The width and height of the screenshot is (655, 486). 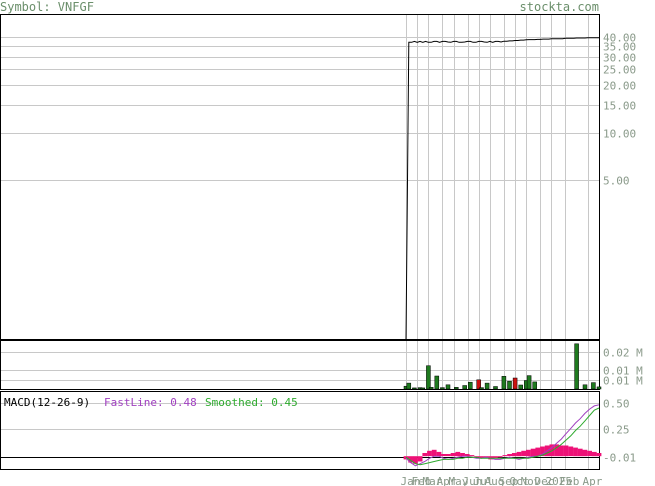 What do you see at coordinates (473, 480) in the screenshot?
I see `x-tick-label: Jun` at bounding box center [473, 480].